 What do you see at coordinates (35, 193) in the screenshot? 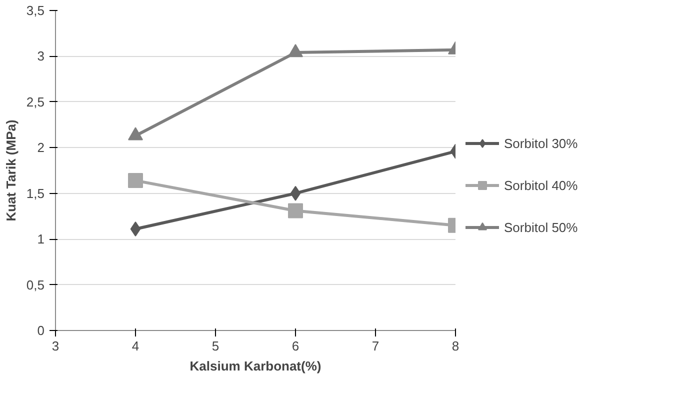
I see `y-tick-label: 1,5` at bounding box center [35, 193].